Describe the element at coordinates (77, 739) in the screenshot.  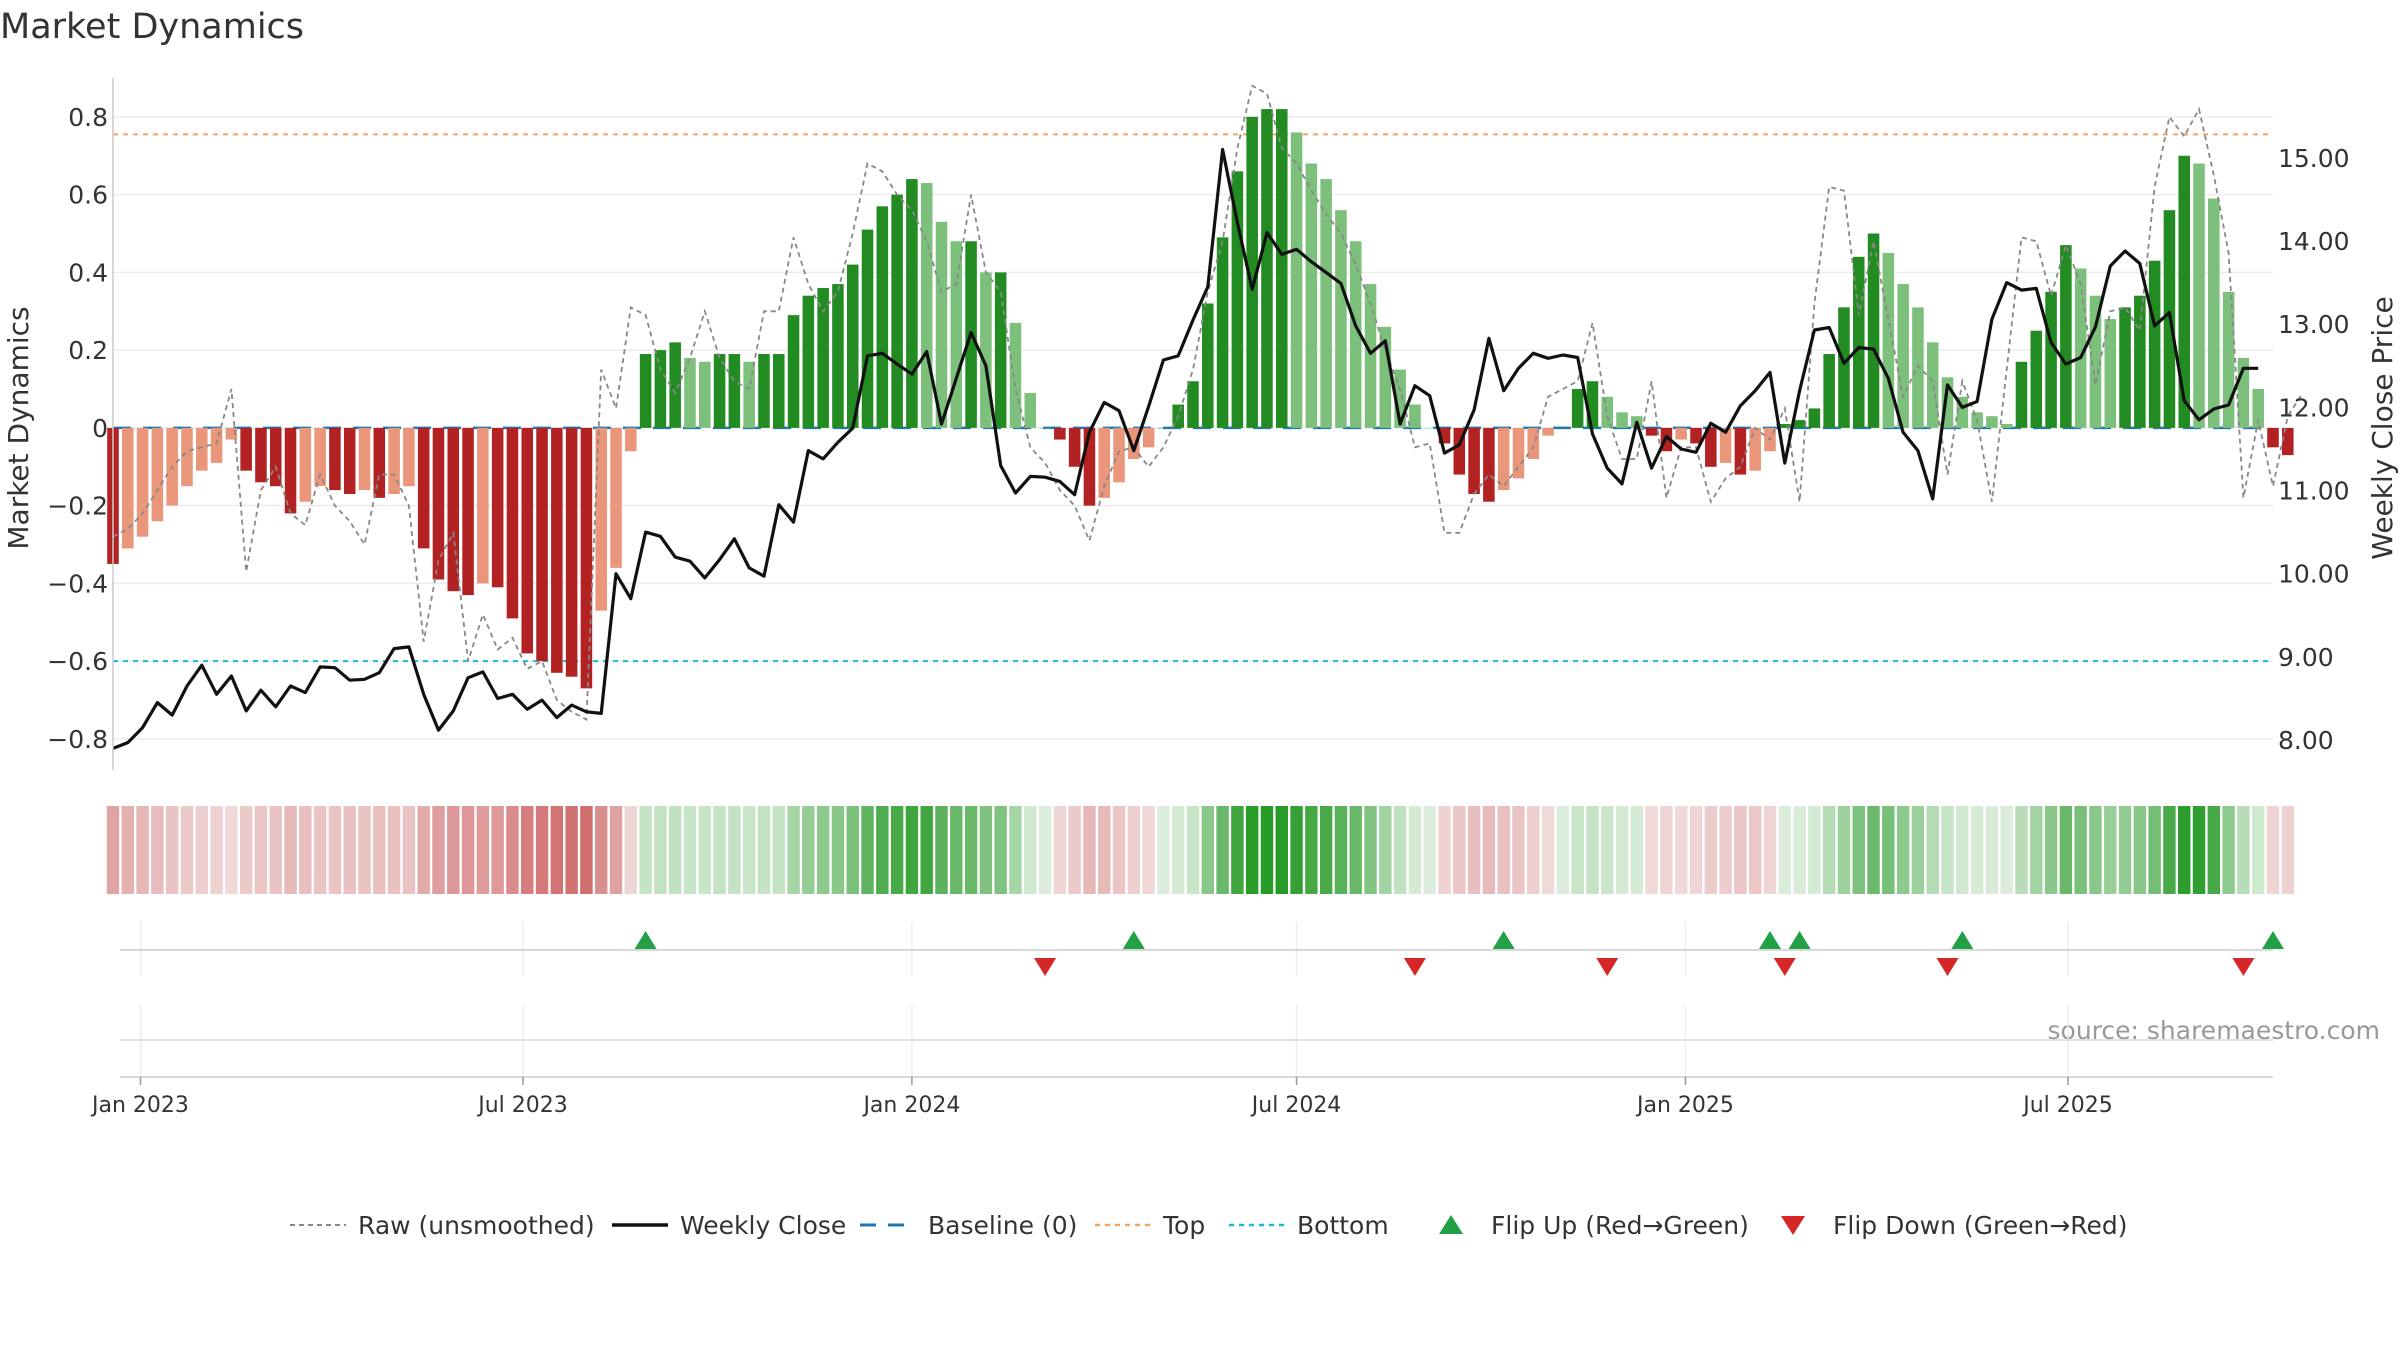
I see `y-left-tick-label: −0.8` at that location.